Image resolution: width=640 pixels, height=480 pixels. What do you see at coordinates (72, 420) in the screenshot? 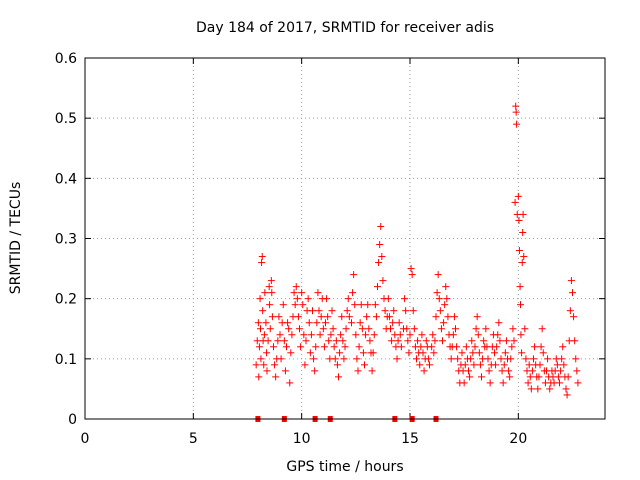
I see `y-tick-label: 0` at bounding box center [72, 420].